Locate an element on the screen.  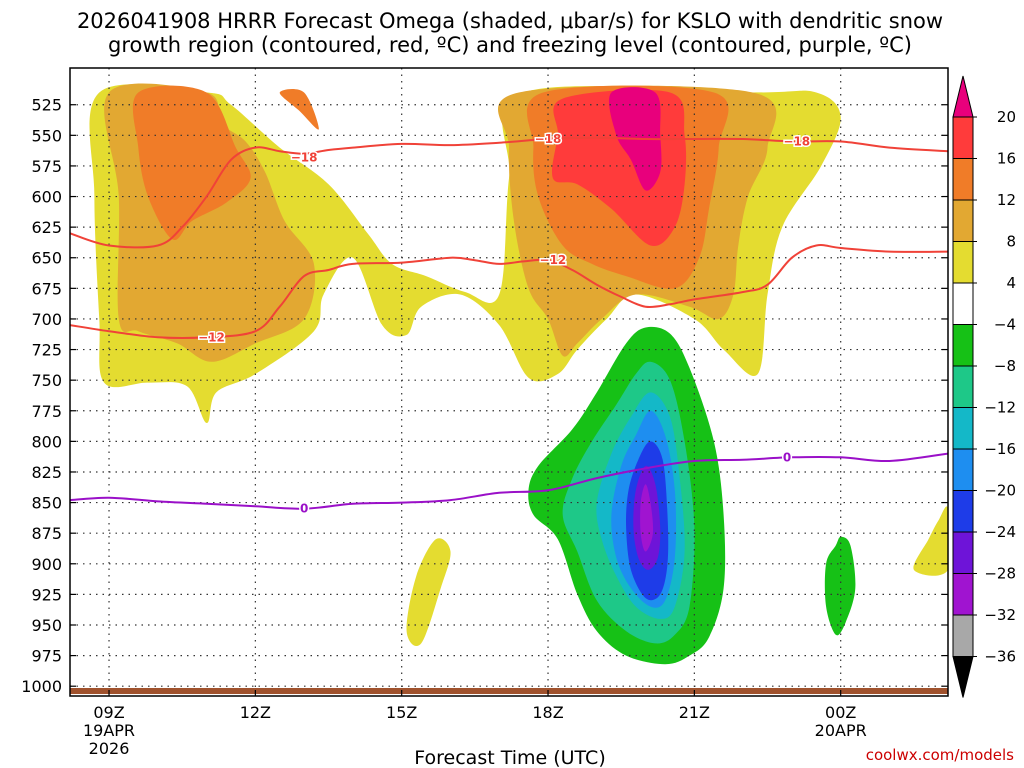
colorbar-tick-label-9: −20 is located at coordinates (1000, 491).